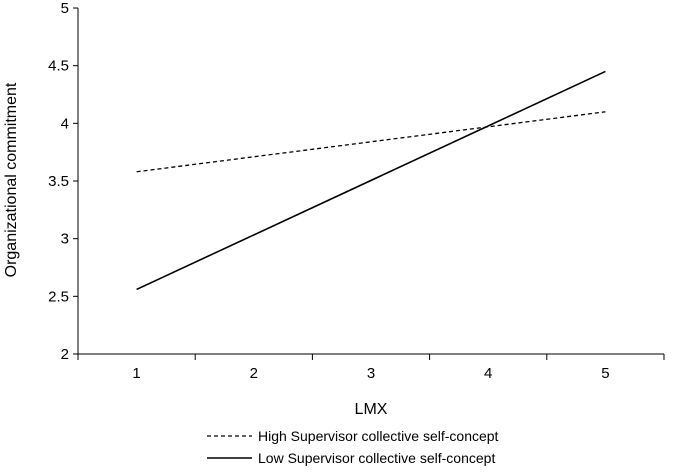 The width and height of the screenshot is (685, 473). I want to click on series-line-high, so click(371, 142).